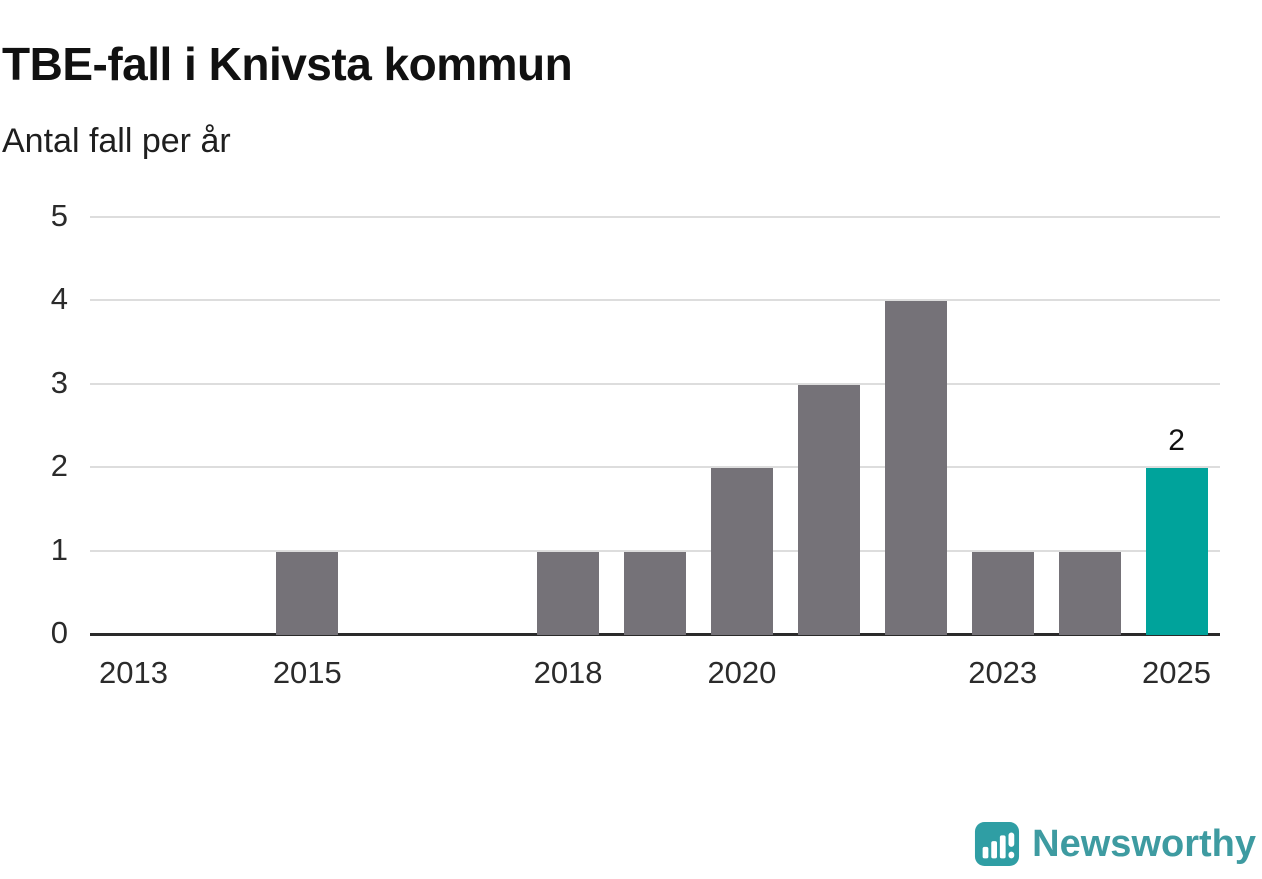  What do you see at coordinates (307, 672) in the screenshot?
I see `x-tick-label-2015: 2015` at bounding box center [307, 672].